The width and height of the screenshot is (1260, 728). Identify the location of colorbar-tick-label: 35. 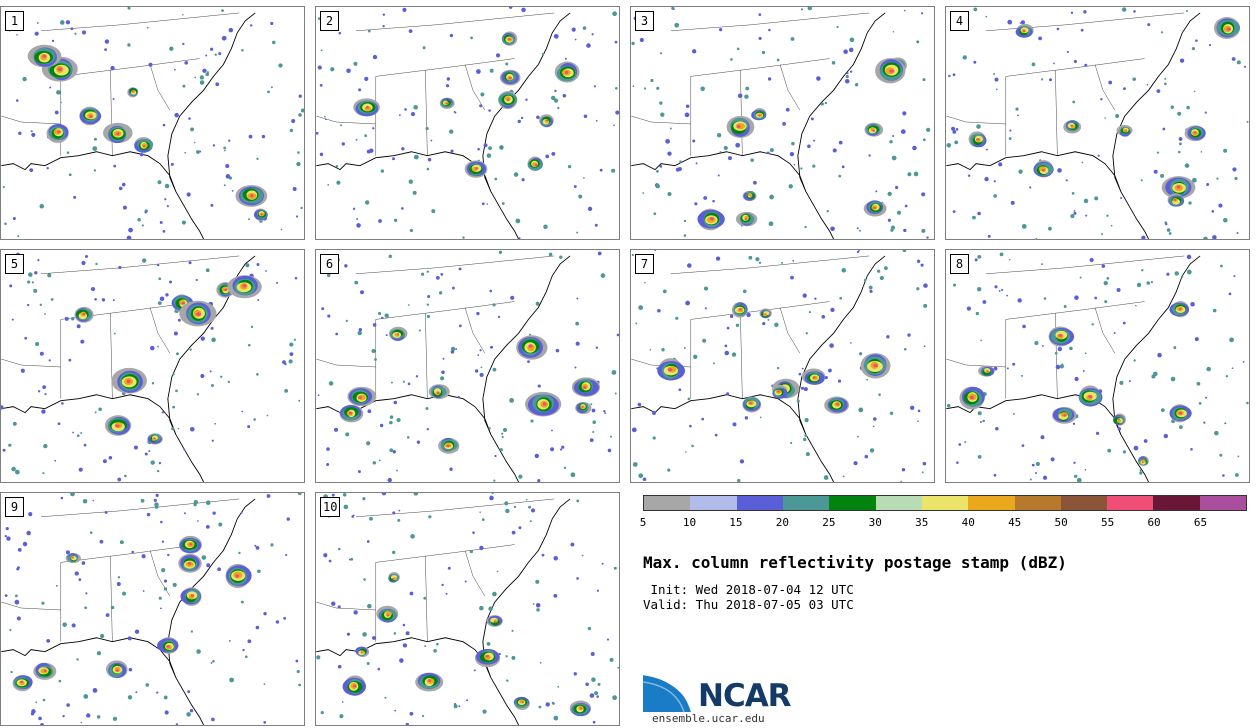
(922, 522).